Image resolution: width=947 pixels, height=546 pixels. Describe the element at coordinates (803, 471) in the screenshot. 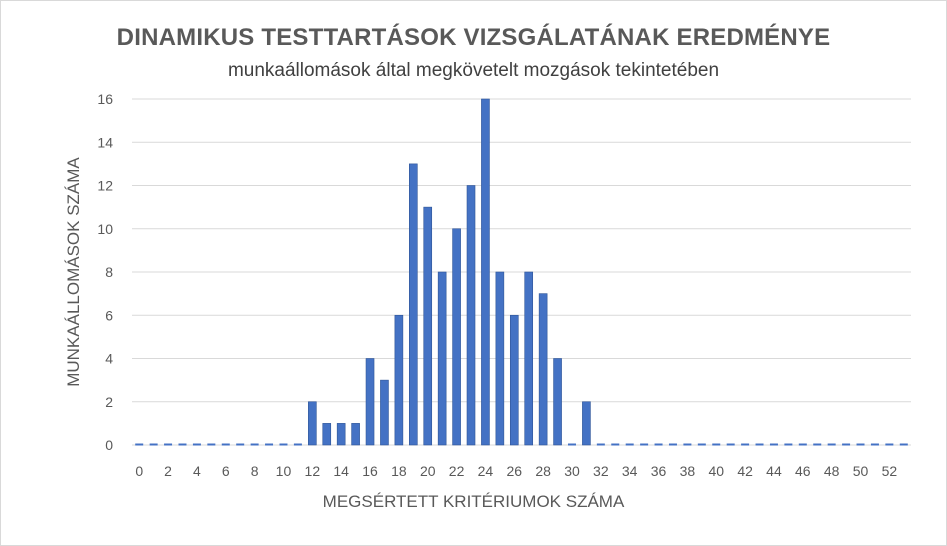

I see `x-tick-label: 46` at that location.